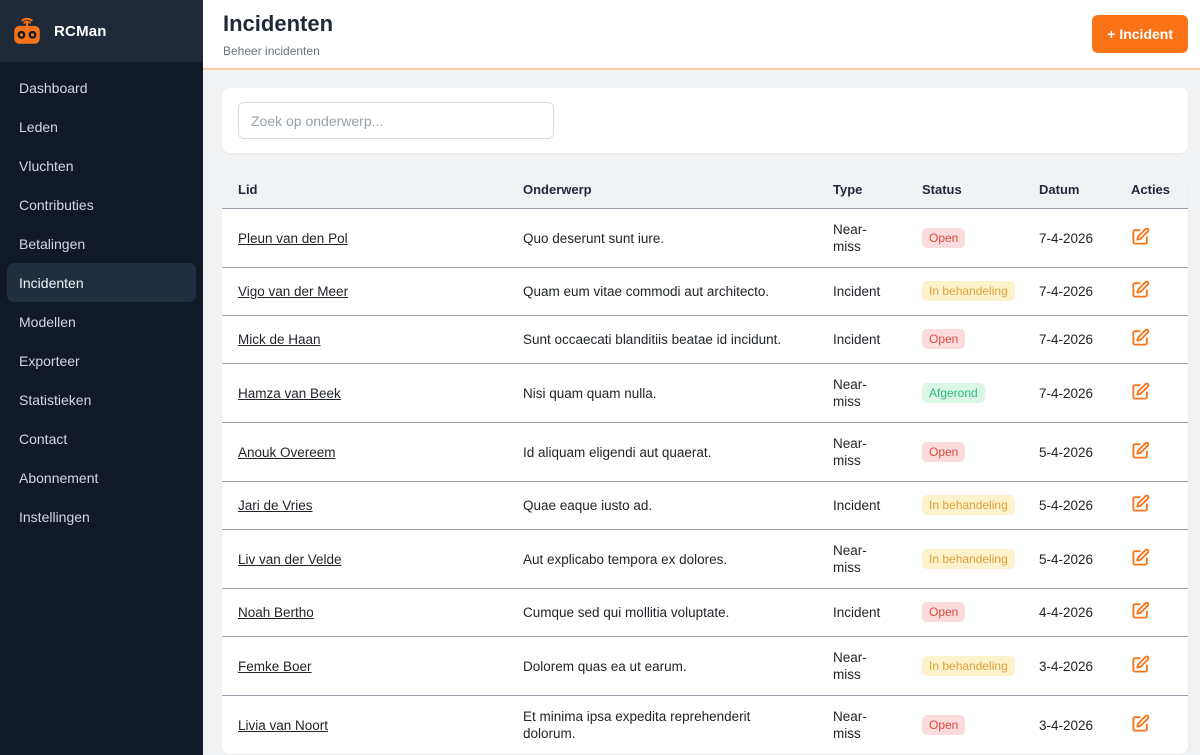 The width and height of the screenshot is (1200, 755). I want to click on member-link: Anouk Overeem, so click(287, 452).